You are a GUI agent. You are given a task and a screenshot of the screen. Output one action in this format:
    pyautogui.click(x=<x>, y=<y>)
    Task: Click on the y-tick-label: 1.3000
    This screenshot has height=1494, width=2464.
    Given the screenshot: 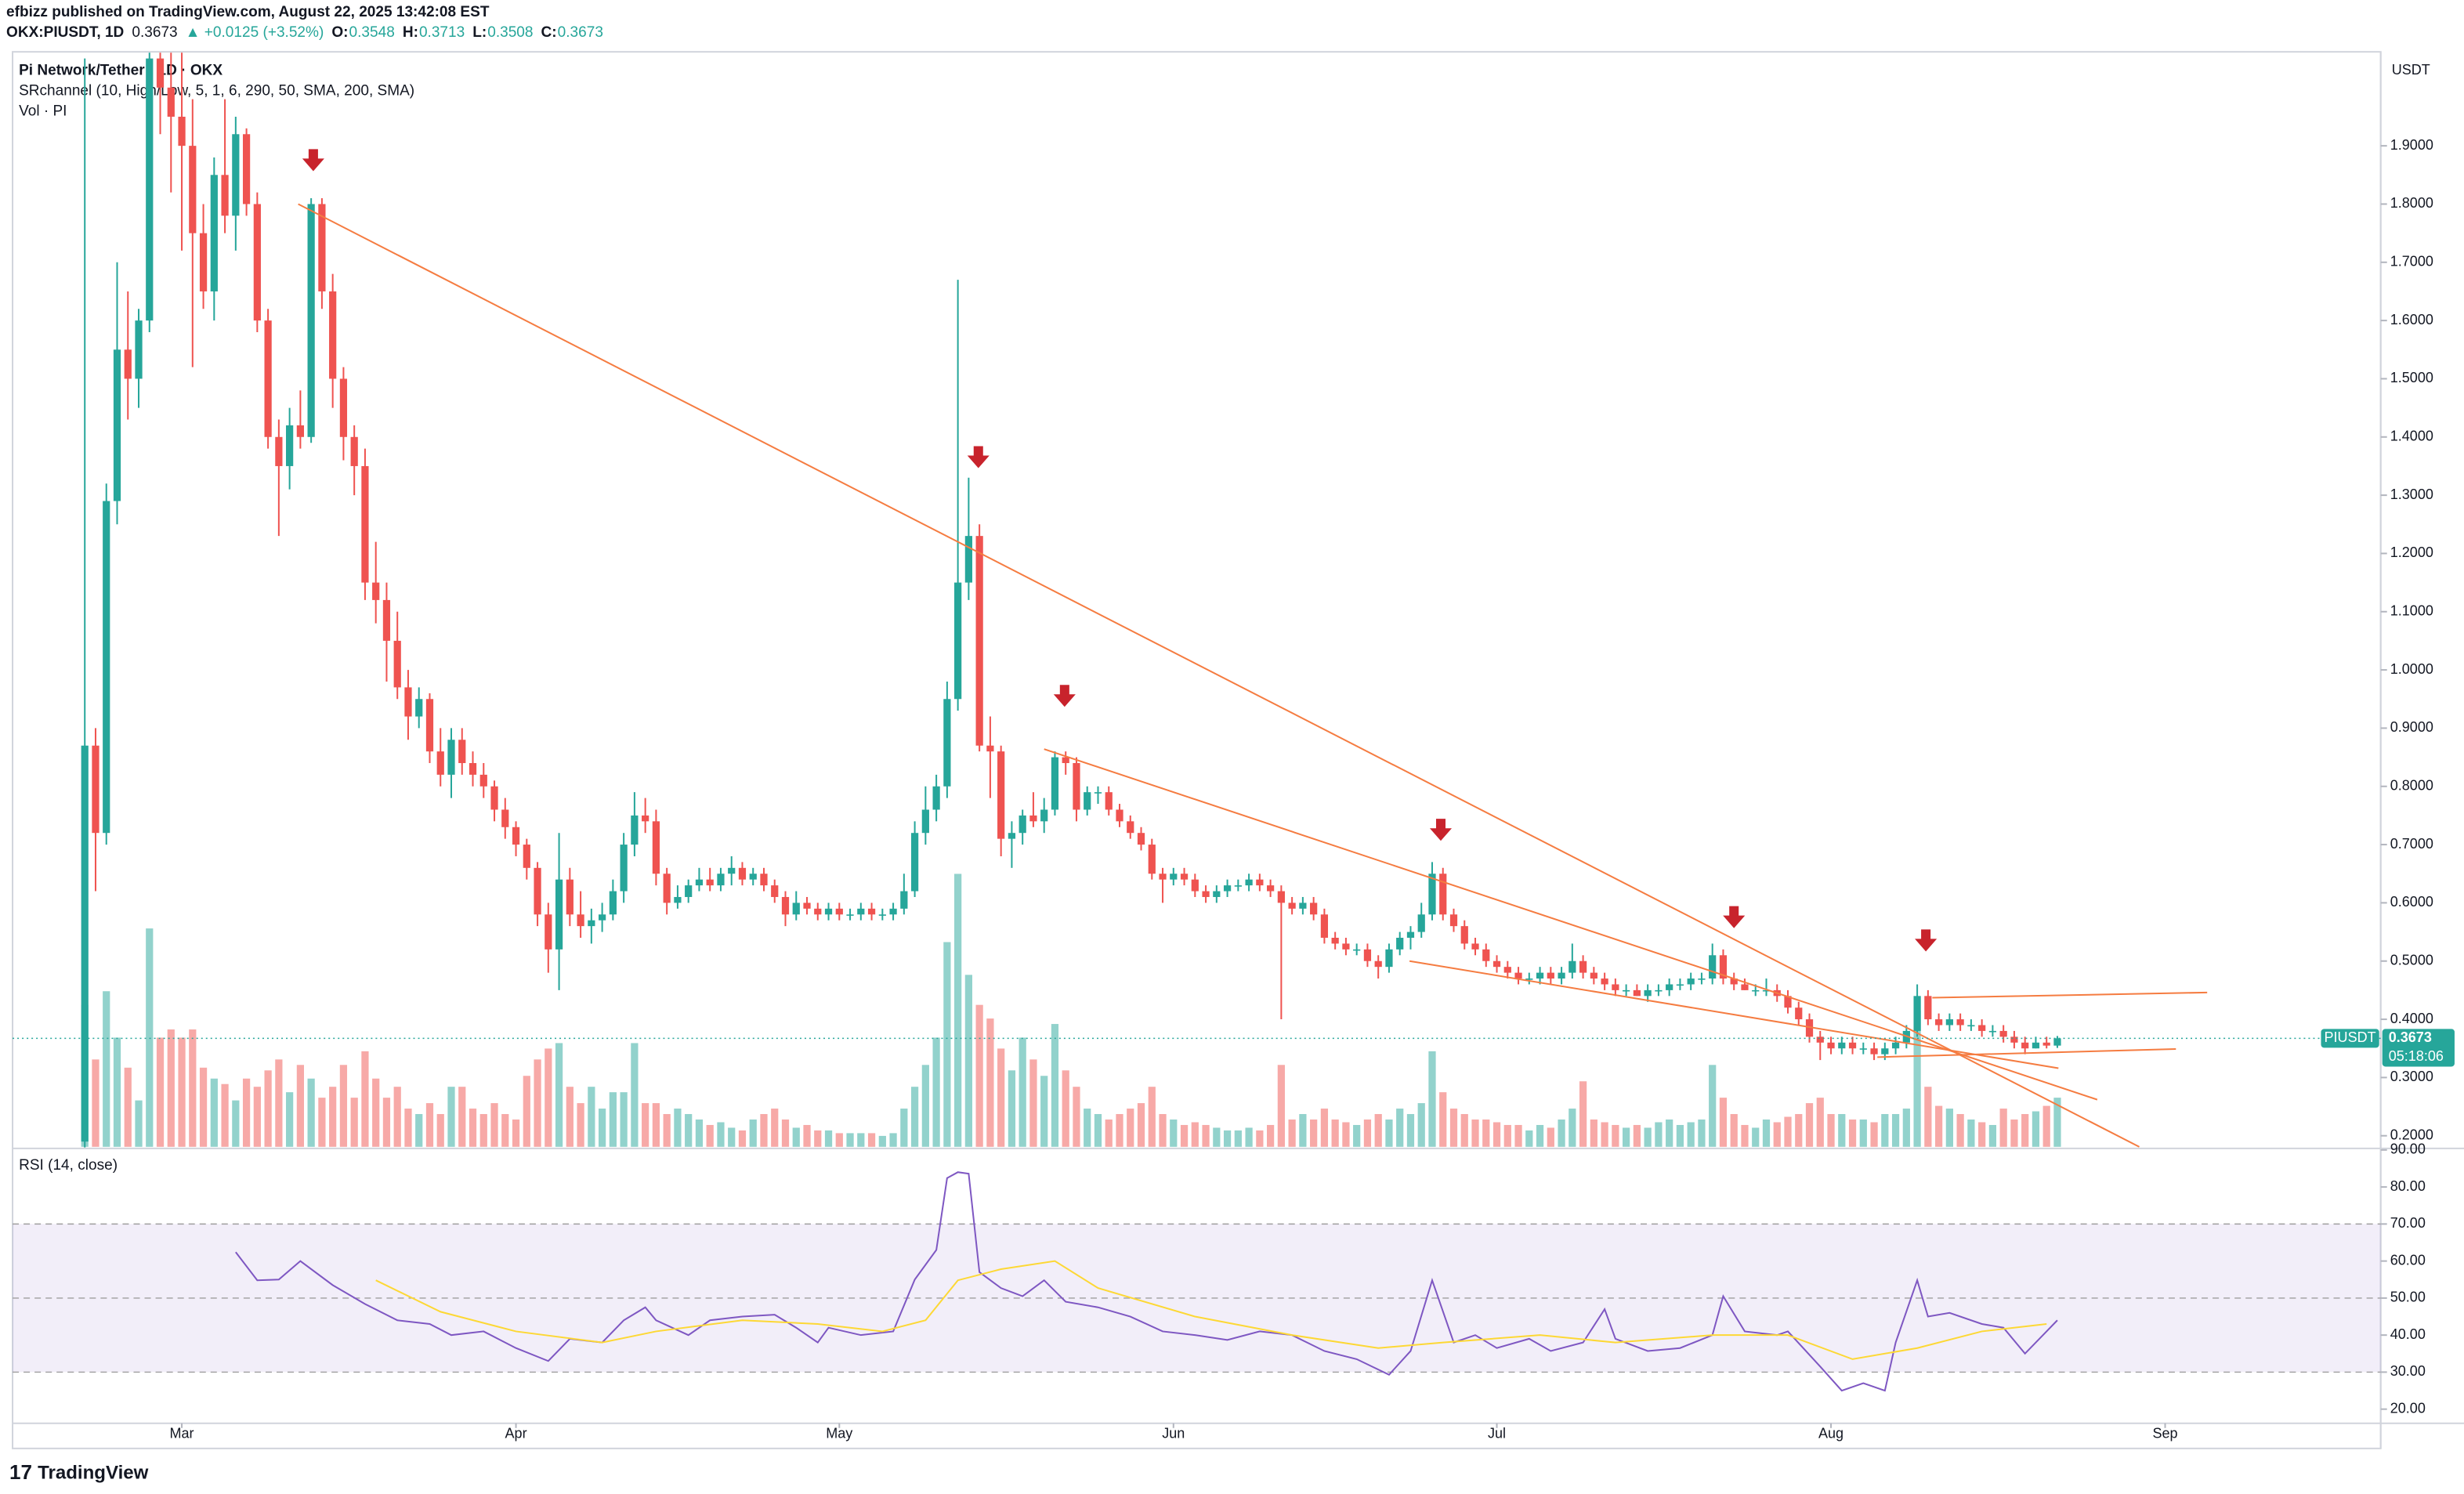 What is the action you would take?
    pyautogui.click(x=2411, y=495)
    